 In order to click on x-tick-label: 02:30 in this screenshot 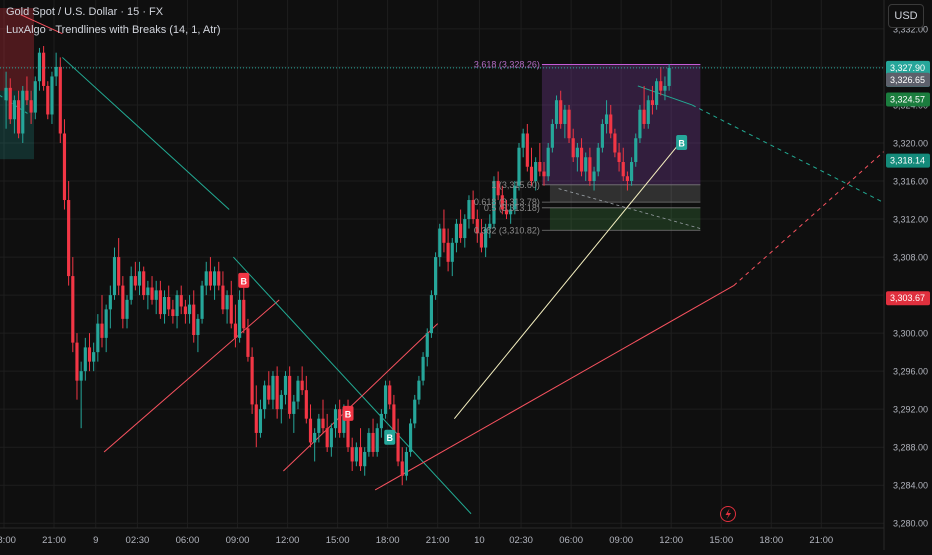, I will do `click(138, 540)`.